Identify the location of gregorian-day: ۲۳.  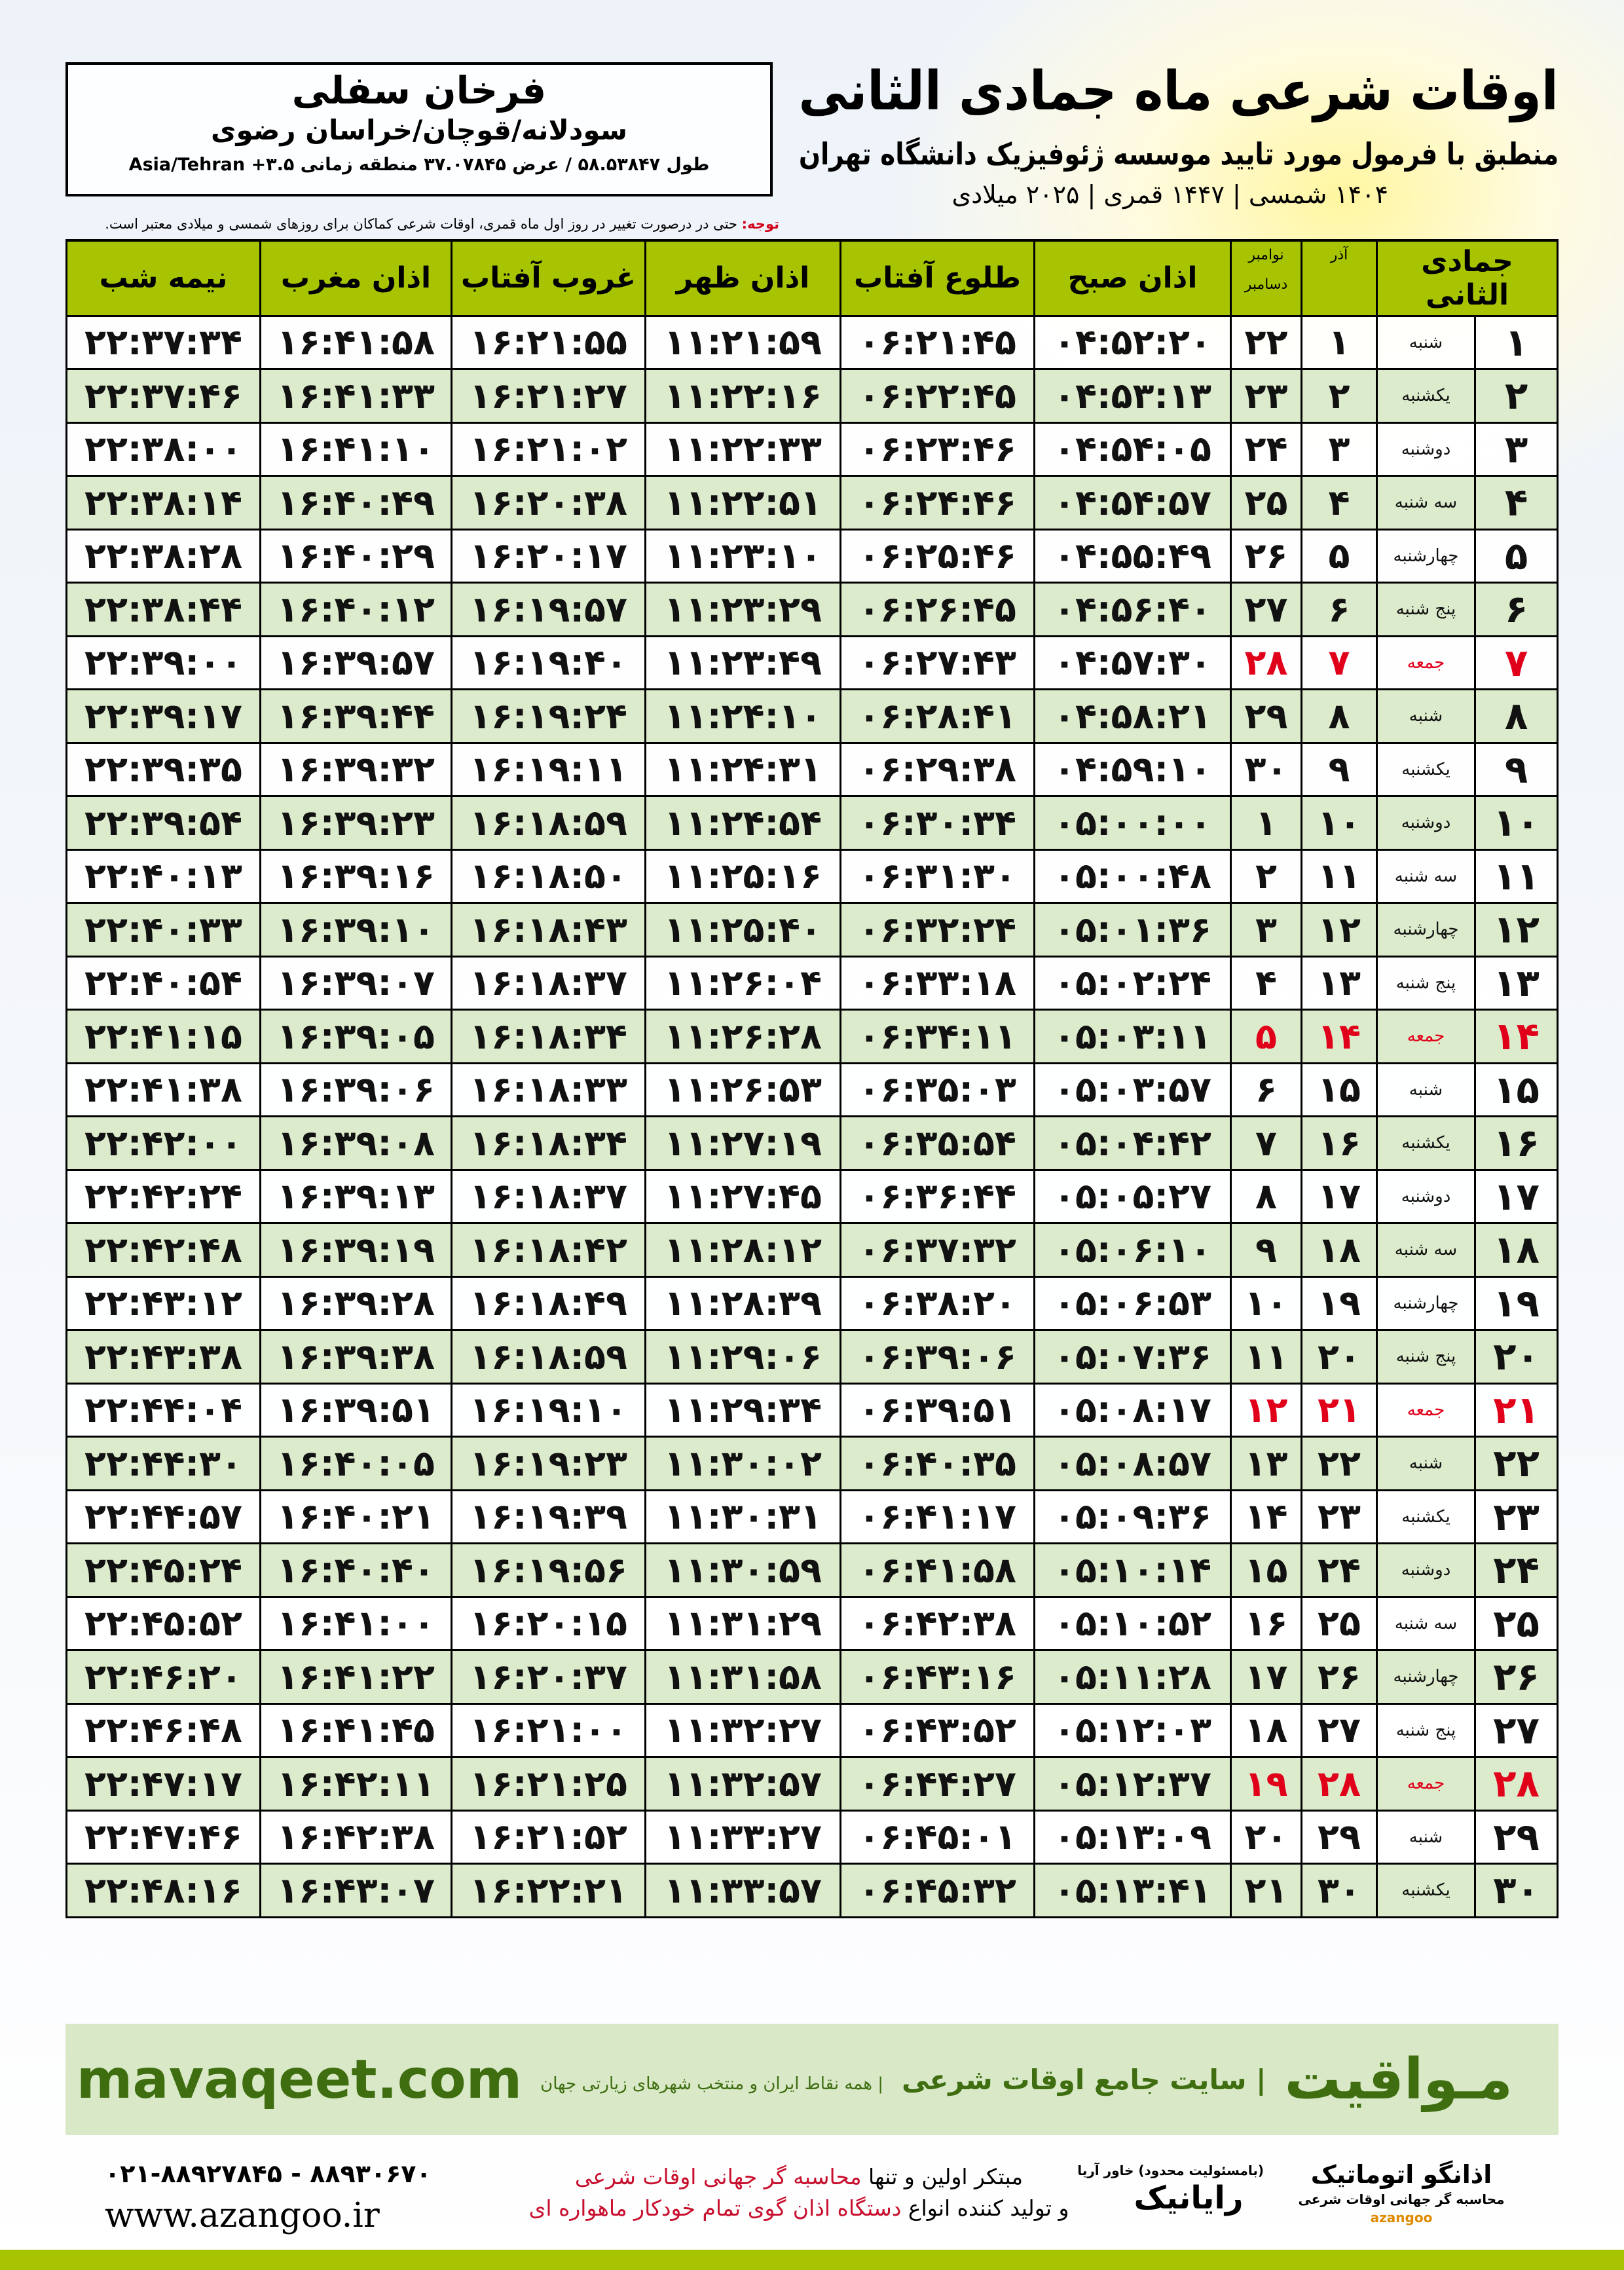
(1266, 396).